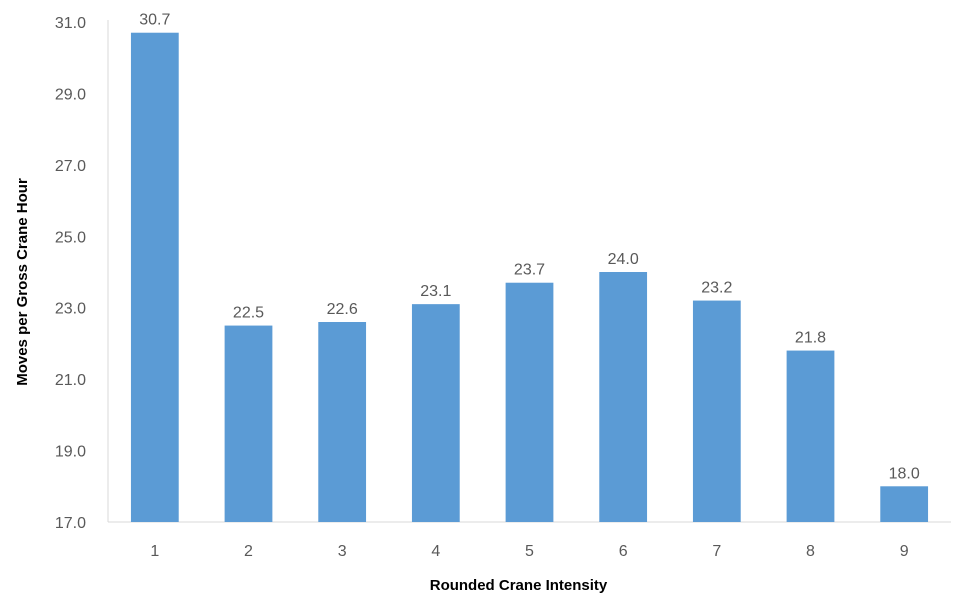 Image resolution: width=954 pixels, height=601 pixels. I want to click on x-tick-label: 8, so click(810, 551).